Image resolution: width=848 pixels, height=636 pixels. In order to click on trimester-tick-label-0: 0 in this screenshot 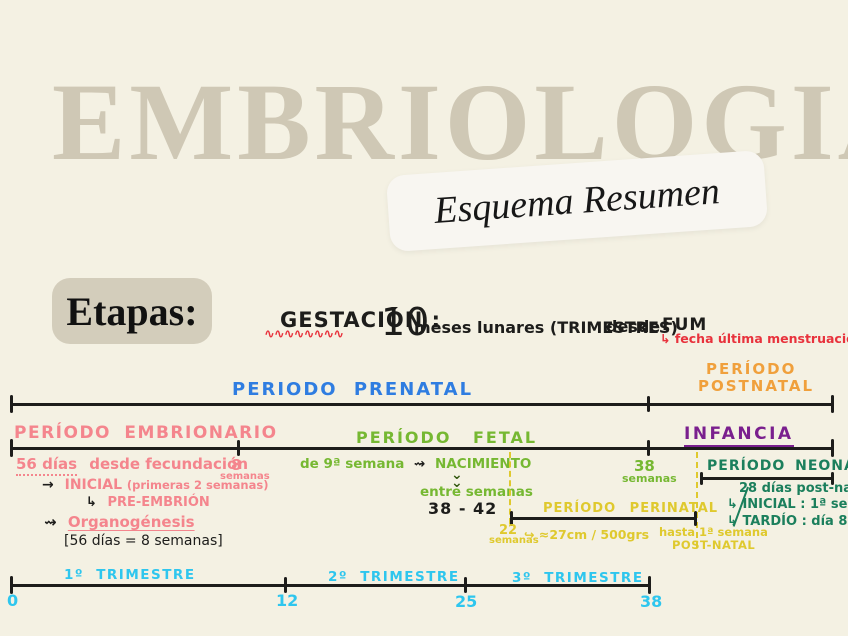, I will do `click(13, 600)`.